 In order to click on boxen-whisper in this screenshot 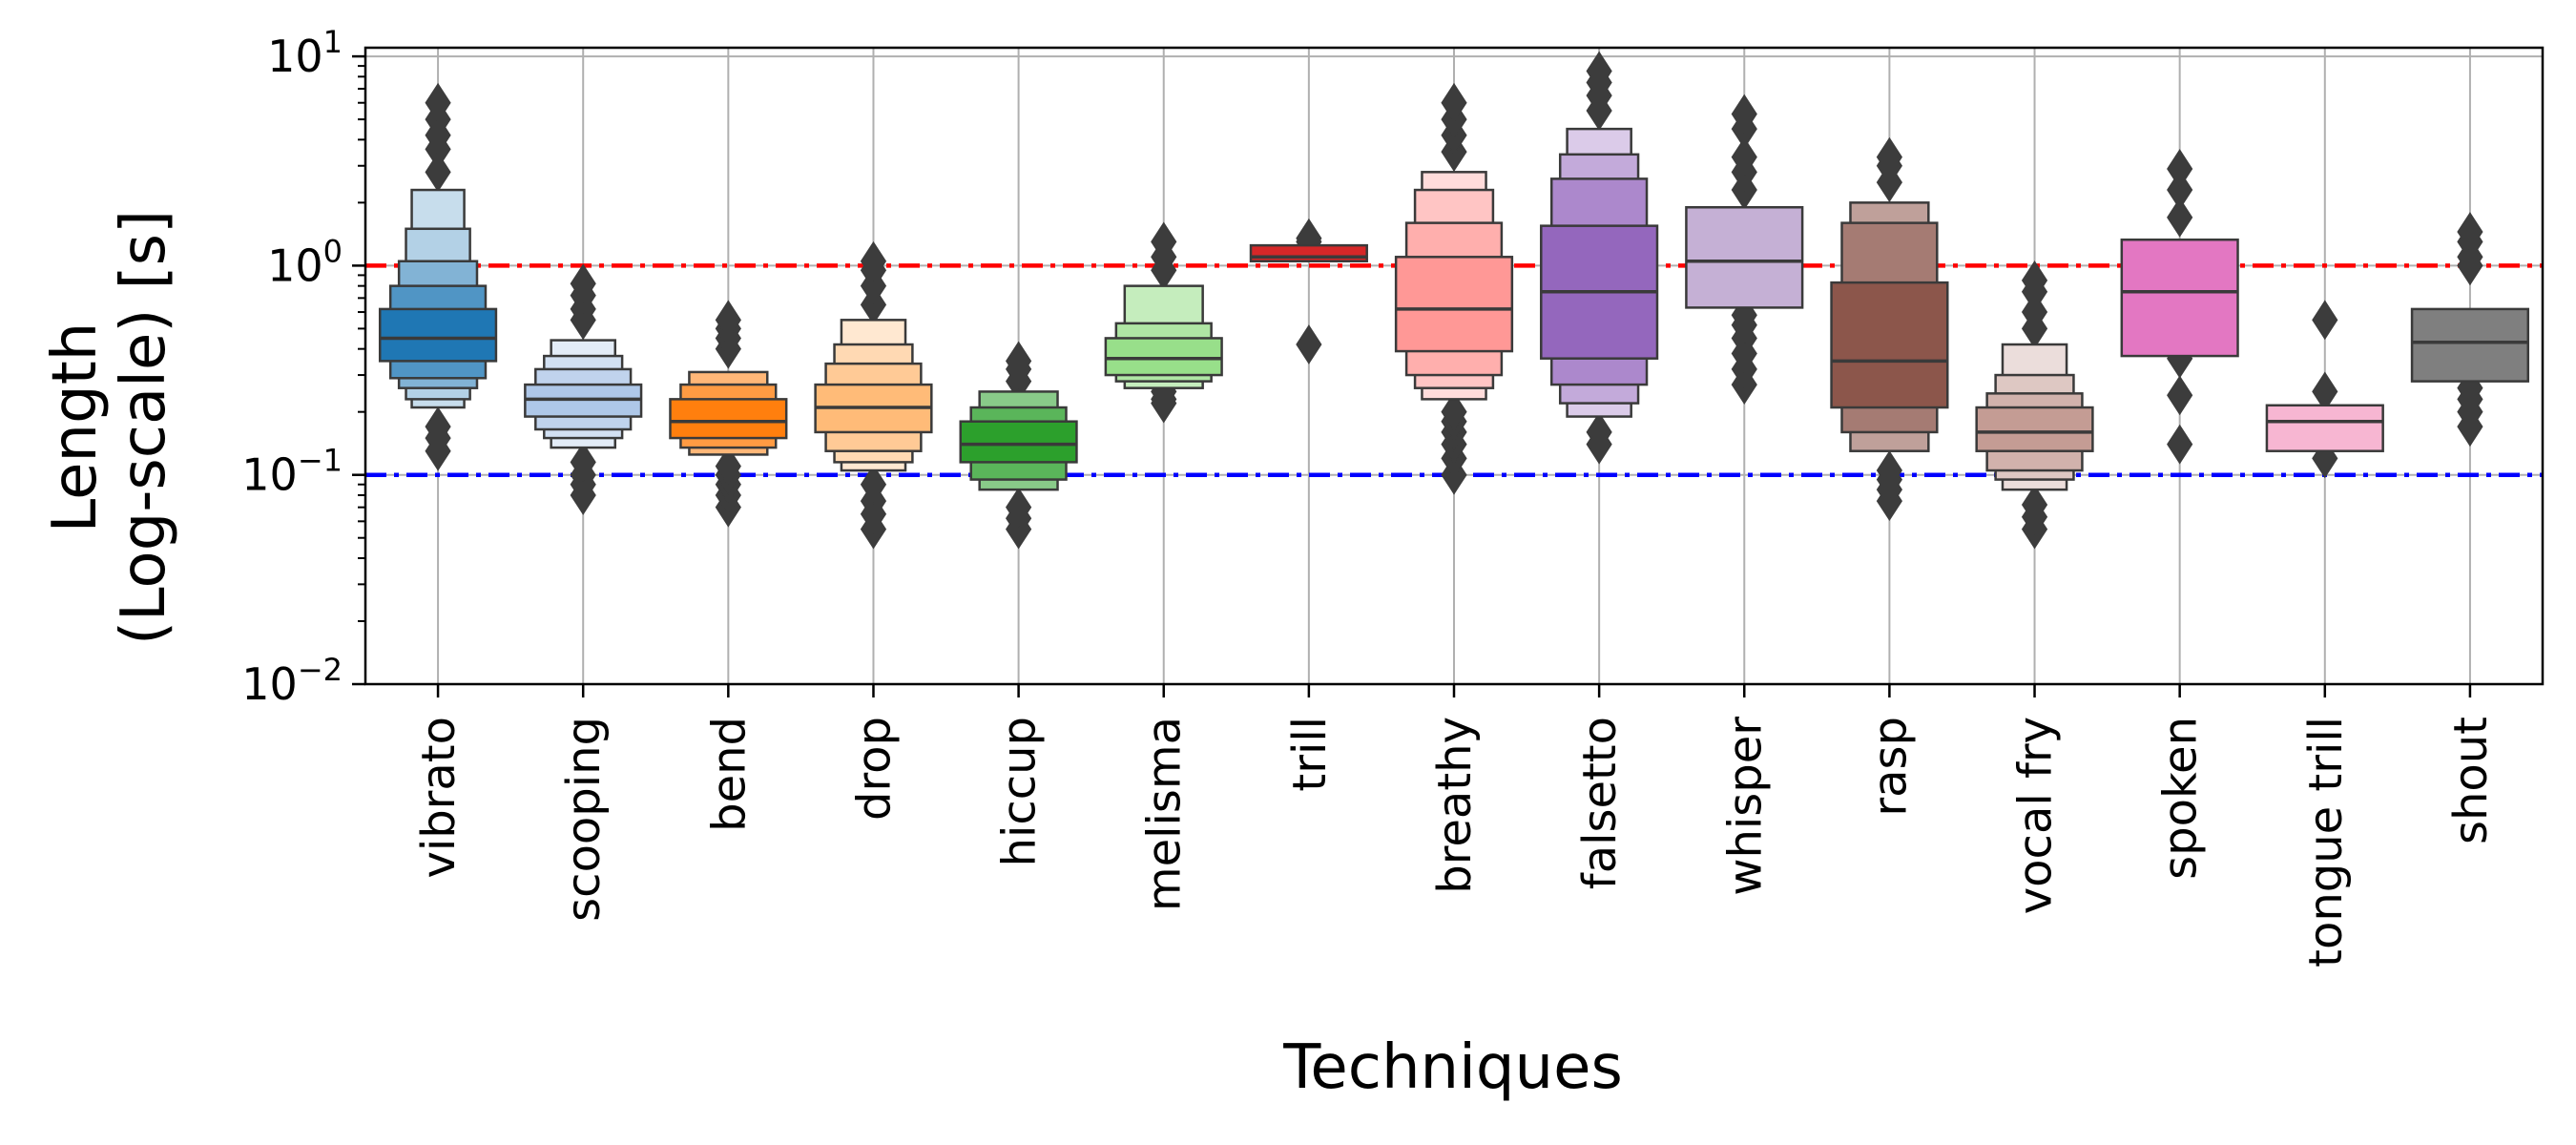, I will do `click(1744, 250)`.